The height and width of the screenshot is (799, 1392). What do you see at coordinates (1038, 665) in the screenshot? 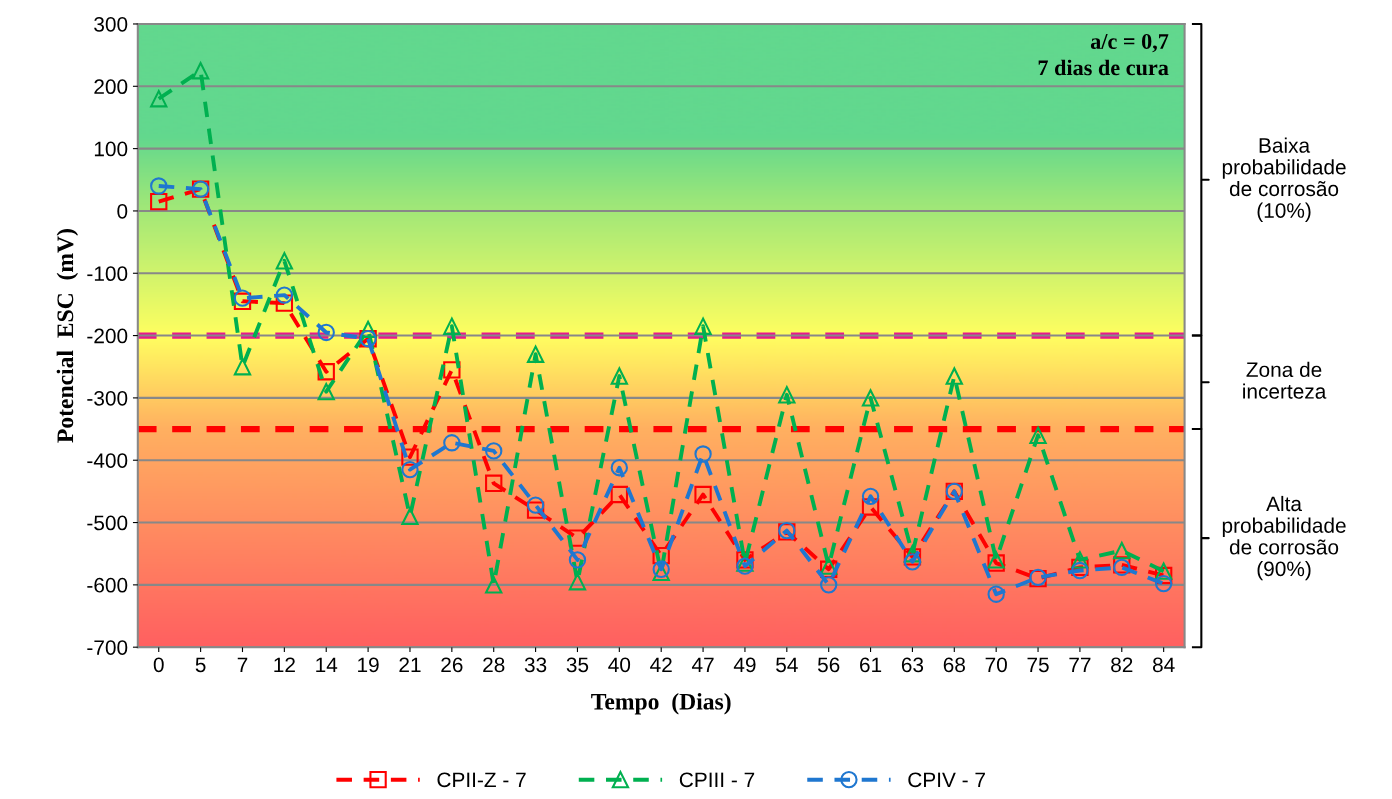
I see `x-tick-label: 75` at bounding box center [1038, 665].